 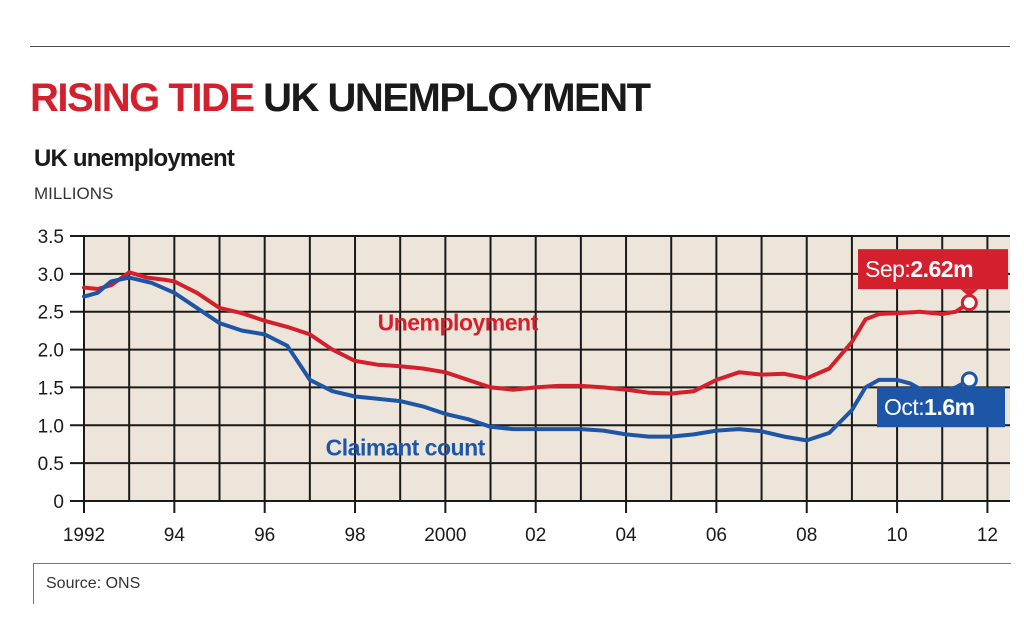 I want to click on x-tick-label: 02, so click(x=535, y=535).